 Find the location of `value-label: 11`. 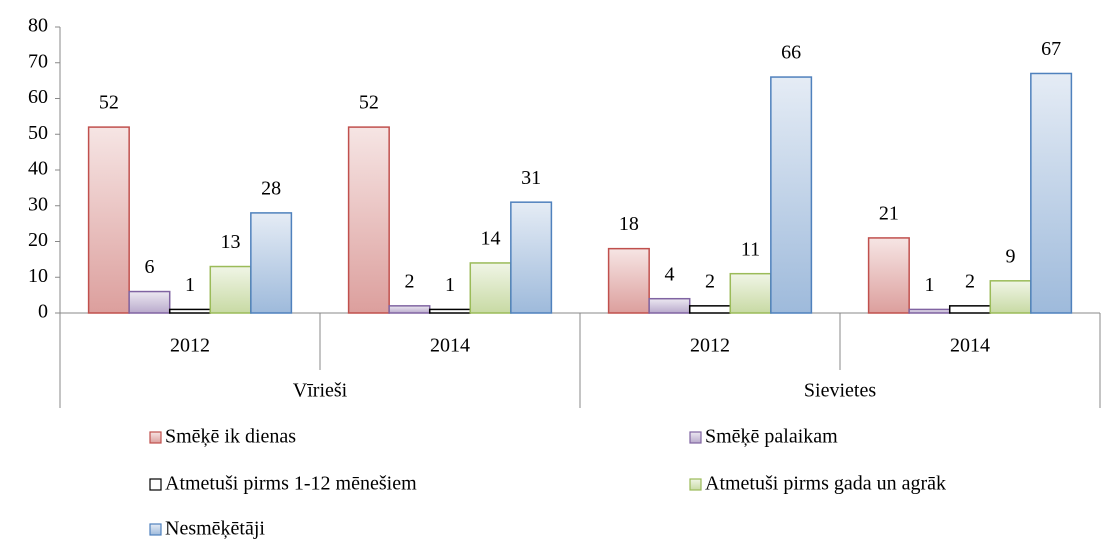

value-label: 11 is located at coordinates (750, 249).